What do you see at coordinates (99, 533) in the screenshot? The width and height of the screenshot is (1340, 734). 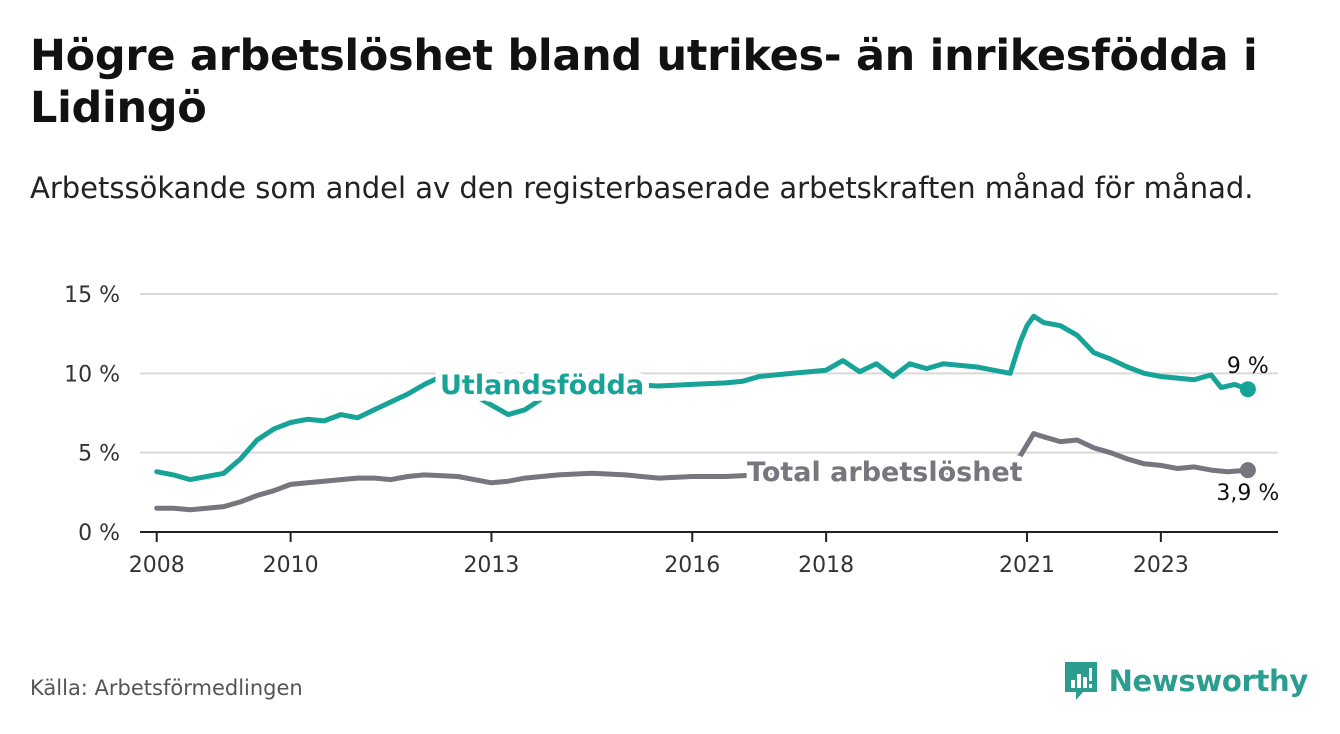 I see `y-tick-label: 0 %` at bounding box center [99, 533].